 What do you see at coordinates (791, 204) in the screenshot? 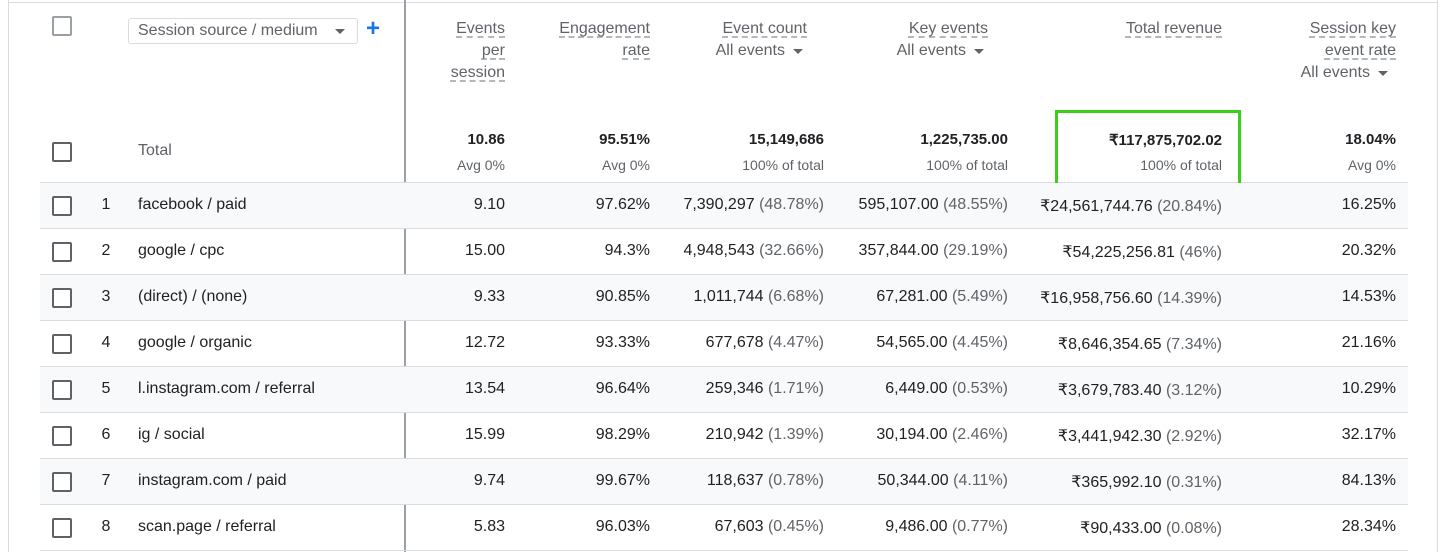
I see `row-event-count-pct: (48.78%)` at bounding box center [791, 204].